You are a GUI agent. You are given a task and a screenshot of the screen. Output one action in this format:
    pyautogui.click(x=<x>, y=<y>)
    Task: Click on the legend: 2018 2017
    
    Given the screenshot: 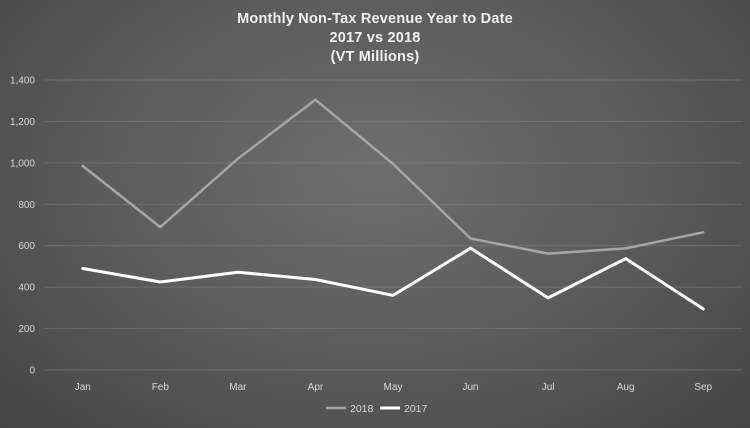 What is the action you would take?
    pyautogui.click(x=377, y=409)
    